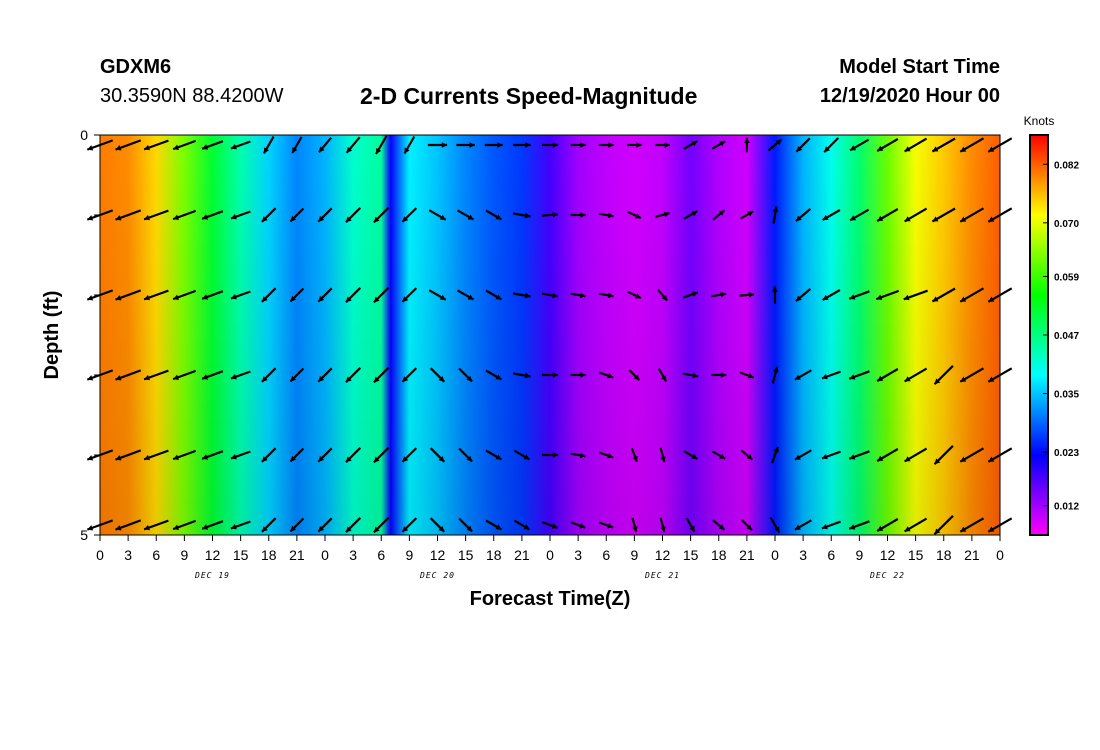 This screenshot has width=1100, height=750. What do you see at coordinates (437, 575) in the screenshot?
I see `day-label: DEC 20` at bounding box center [437, 575].